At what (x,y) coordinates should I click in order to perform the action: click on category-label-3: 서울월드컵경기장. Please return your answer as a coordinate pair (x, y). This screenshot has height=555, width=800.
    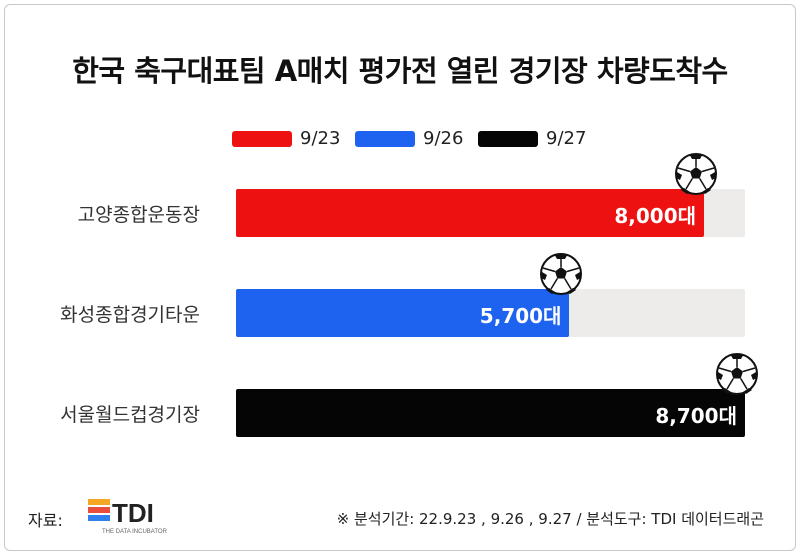
    Looking at the image, I should click on (130, 415).